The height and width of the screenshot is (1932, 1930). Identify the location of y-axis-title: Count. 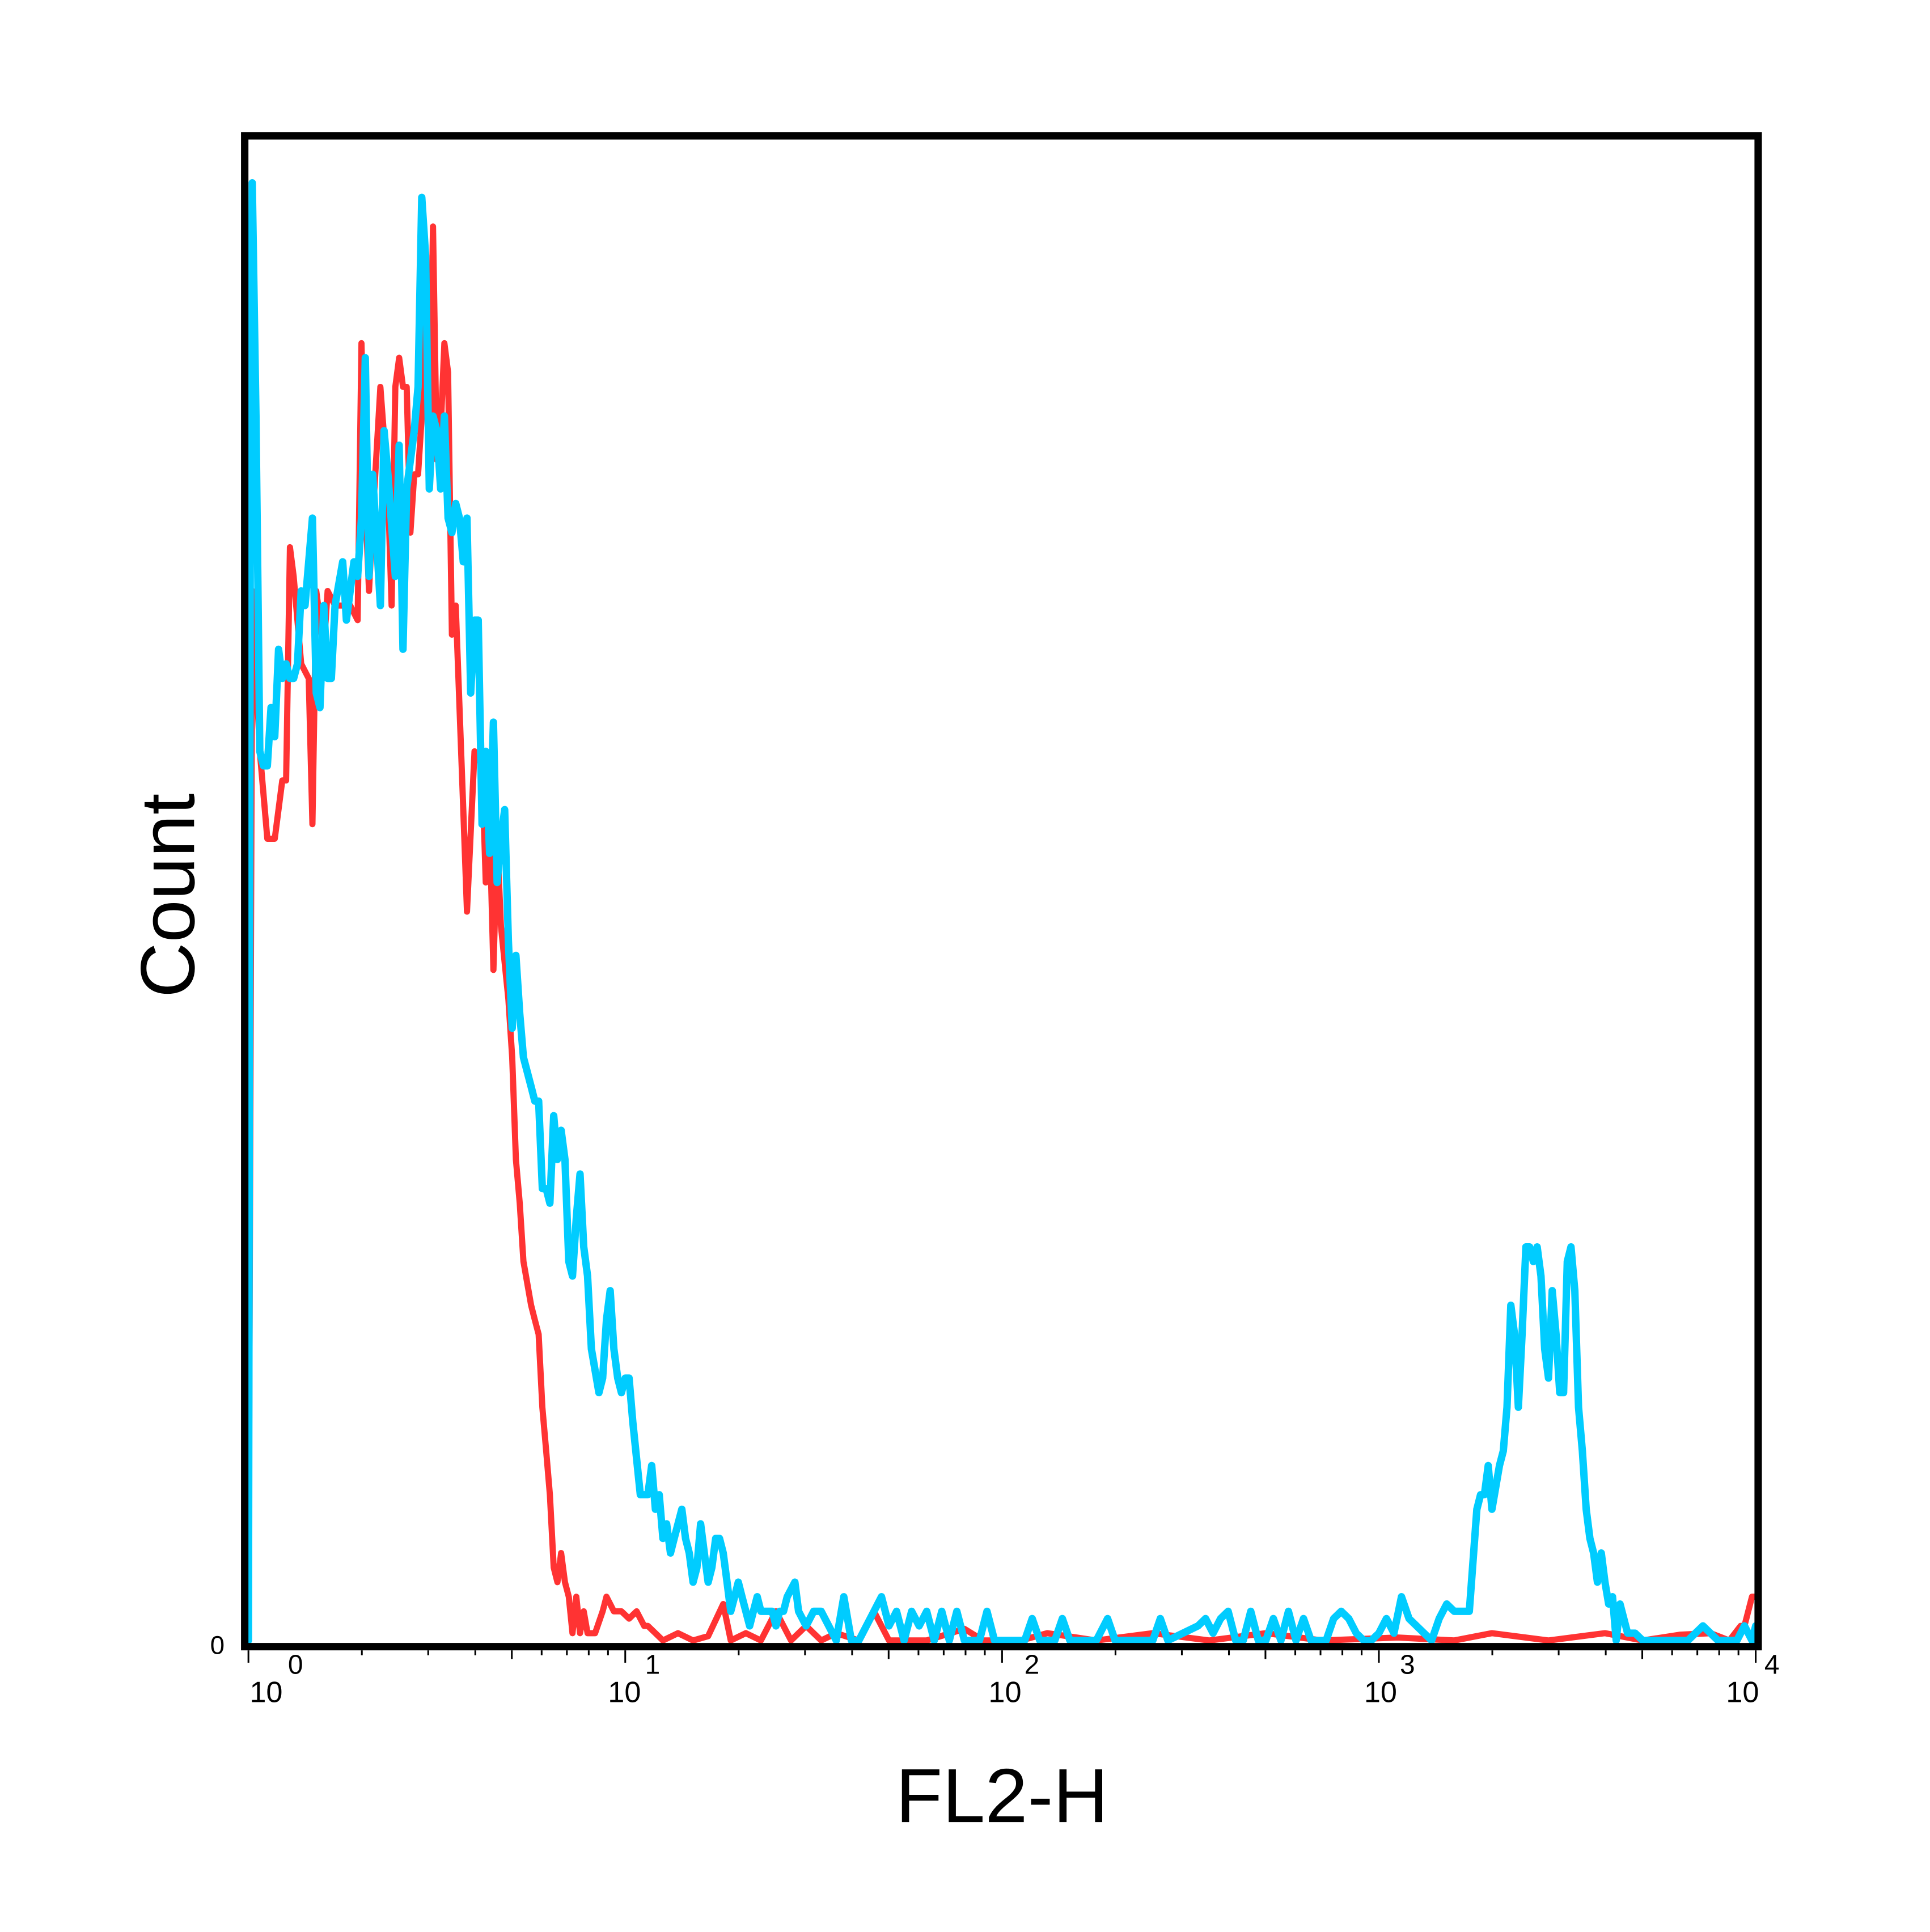
(167, 896).